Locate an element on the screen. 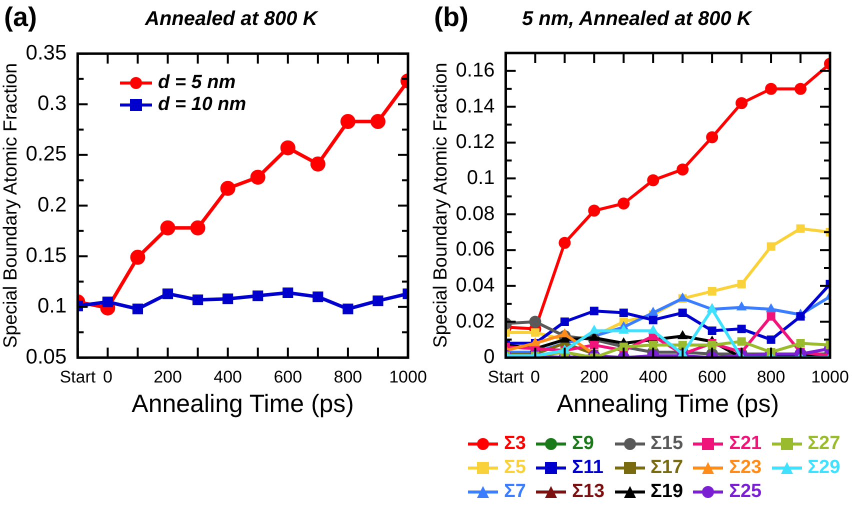  y-tick-label: 0.02 is located at coordinates (475, 321).